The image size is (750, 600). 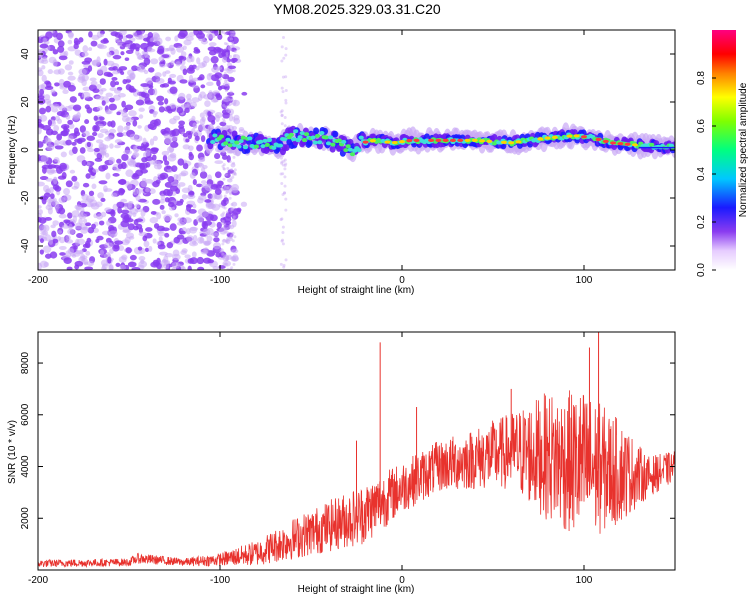 What do you see at coordinates (402, 580) in the screenshot?
I see `snr-x-tick-label: 0` at bounding box center [402, 580].